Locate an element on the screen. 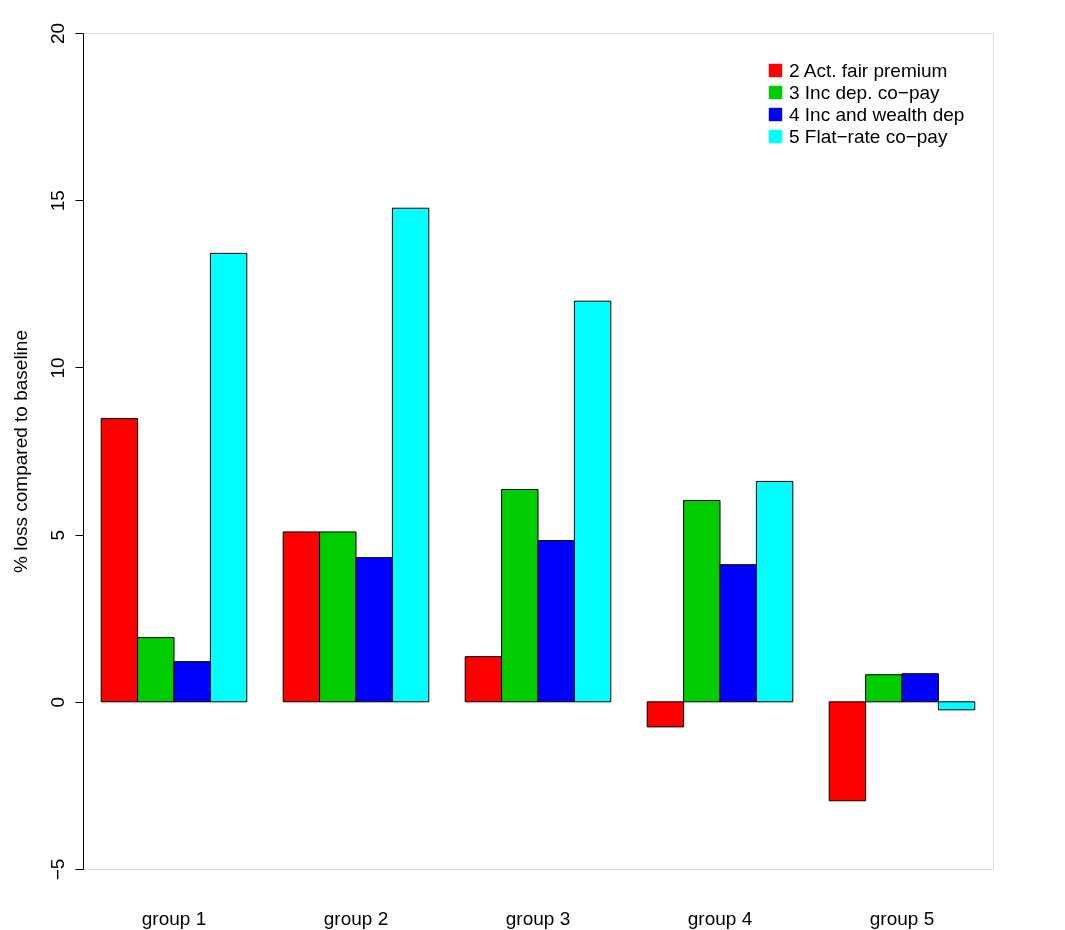 This screenshot has height=930, width=1065. y-tick-label: 20 is located at coordinates (57, 33).